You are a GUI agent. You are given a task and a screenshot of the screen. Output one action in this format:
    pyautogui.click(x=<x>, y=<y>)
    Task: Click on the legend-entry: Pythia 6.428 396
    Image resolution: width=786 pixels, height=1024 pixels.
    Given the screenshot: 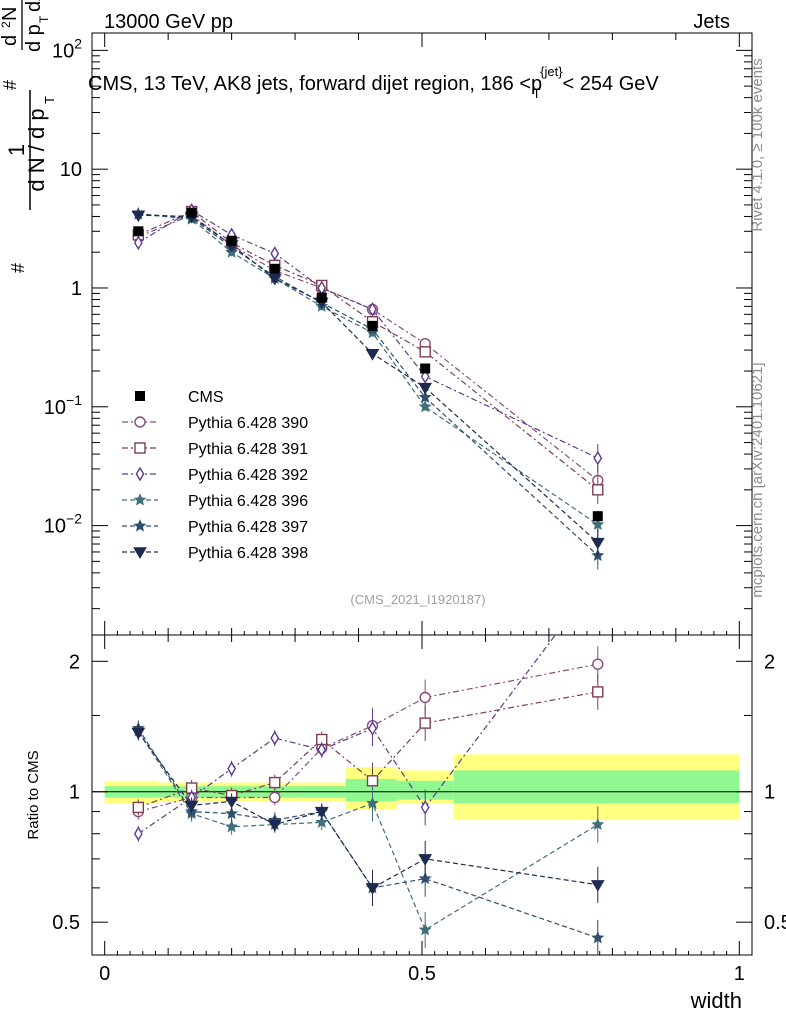 What is the action you would take?
    pyautogui.click(x=215, y=501)
    